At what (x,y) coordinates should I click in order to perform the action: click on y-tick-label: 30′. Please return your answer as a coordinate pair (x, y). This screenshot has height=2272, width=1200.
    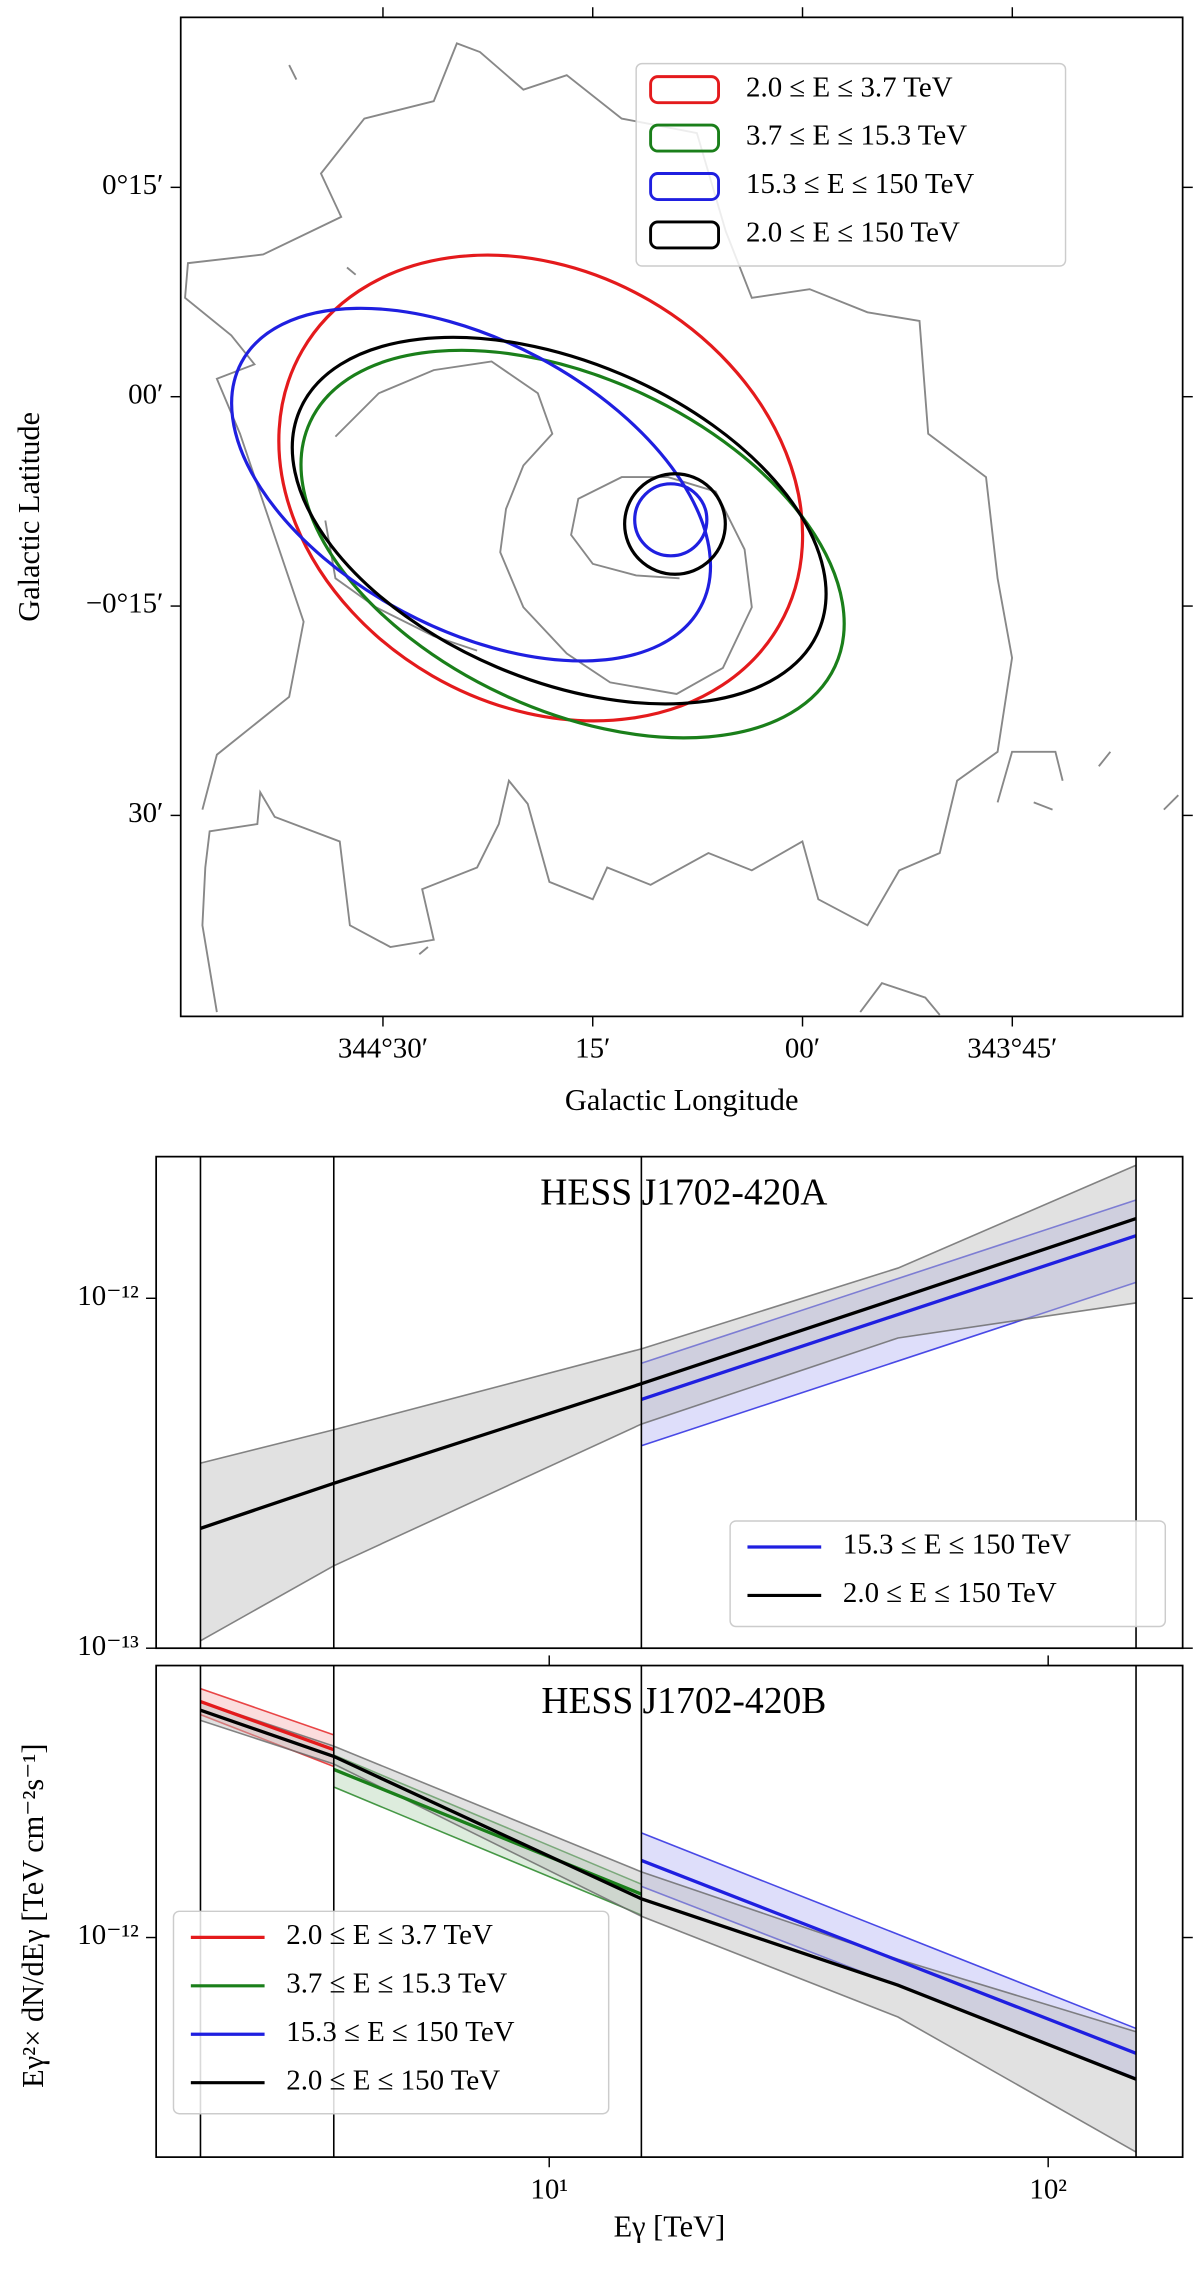
    Looking at the image, I should click on (145, 813).